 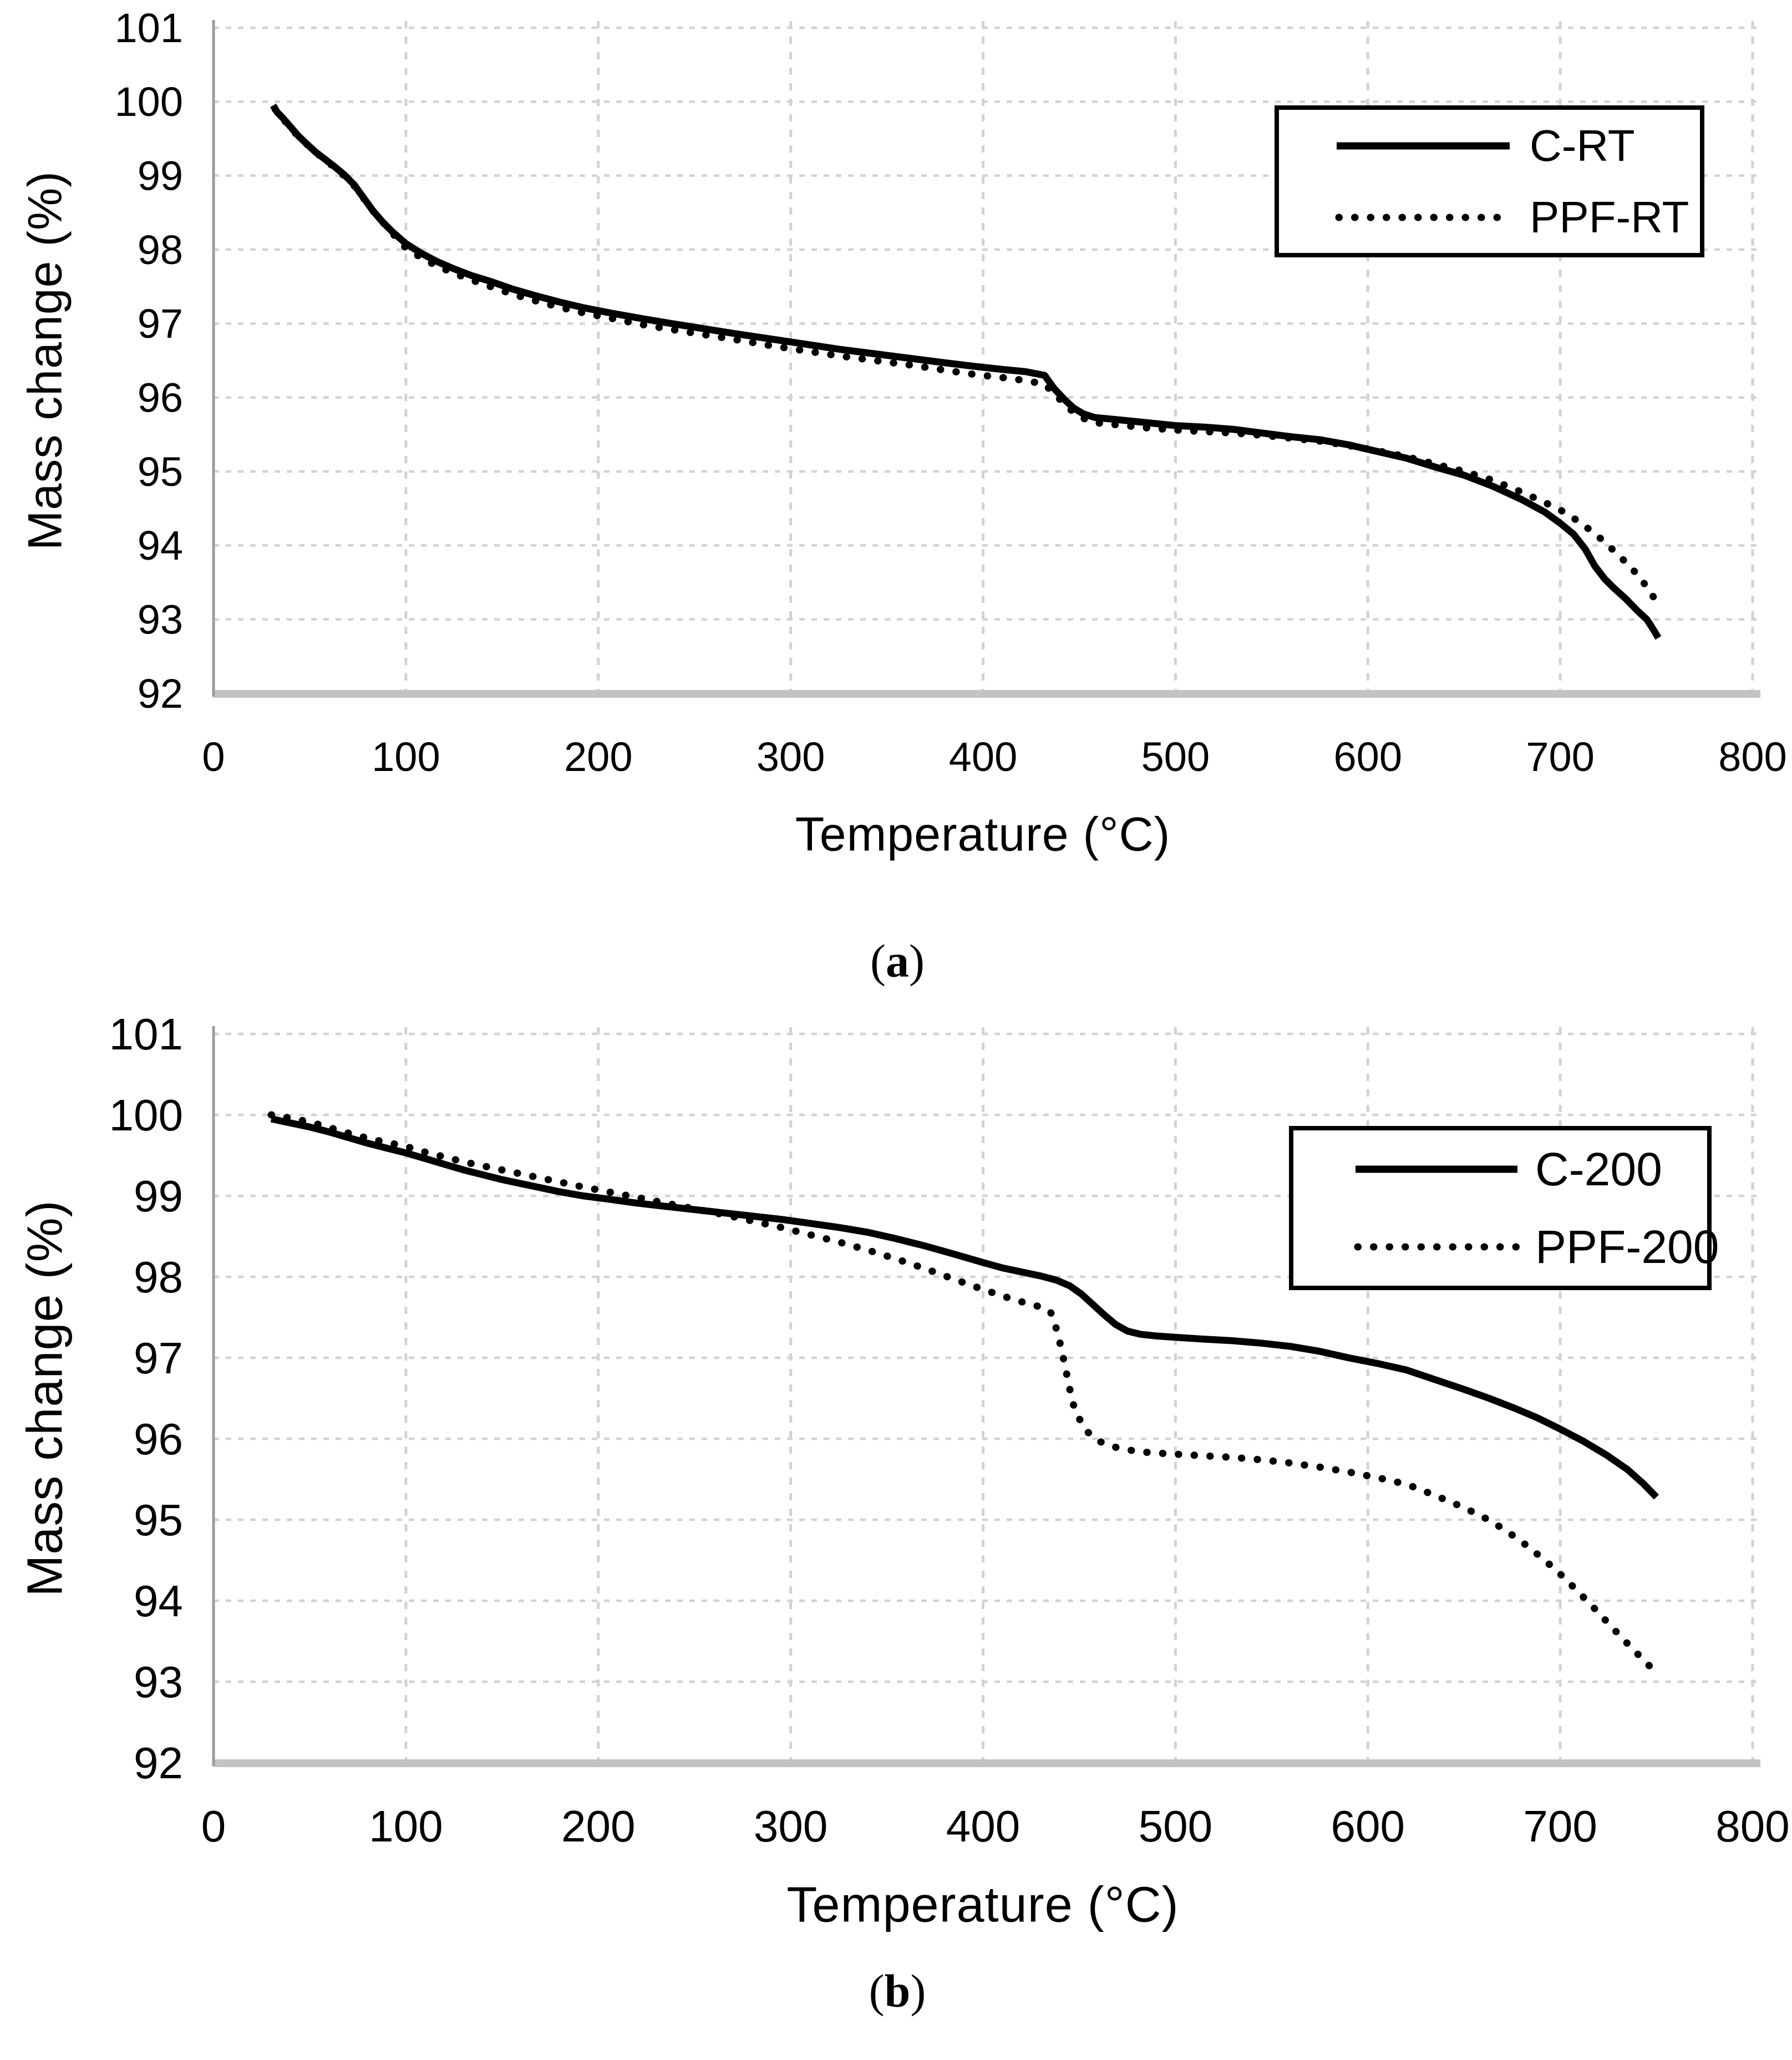 What do you see at coordinates (1582, 145) in the screenshot?
I see `legend-label-c-rt: C-RT` at bounding box center [1582, 145].